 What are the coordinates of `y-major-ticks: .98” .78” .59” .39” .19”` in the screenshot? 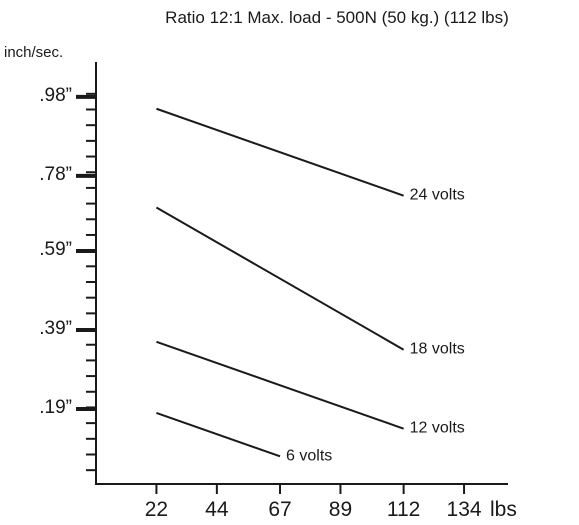 It's located at (67, 251).